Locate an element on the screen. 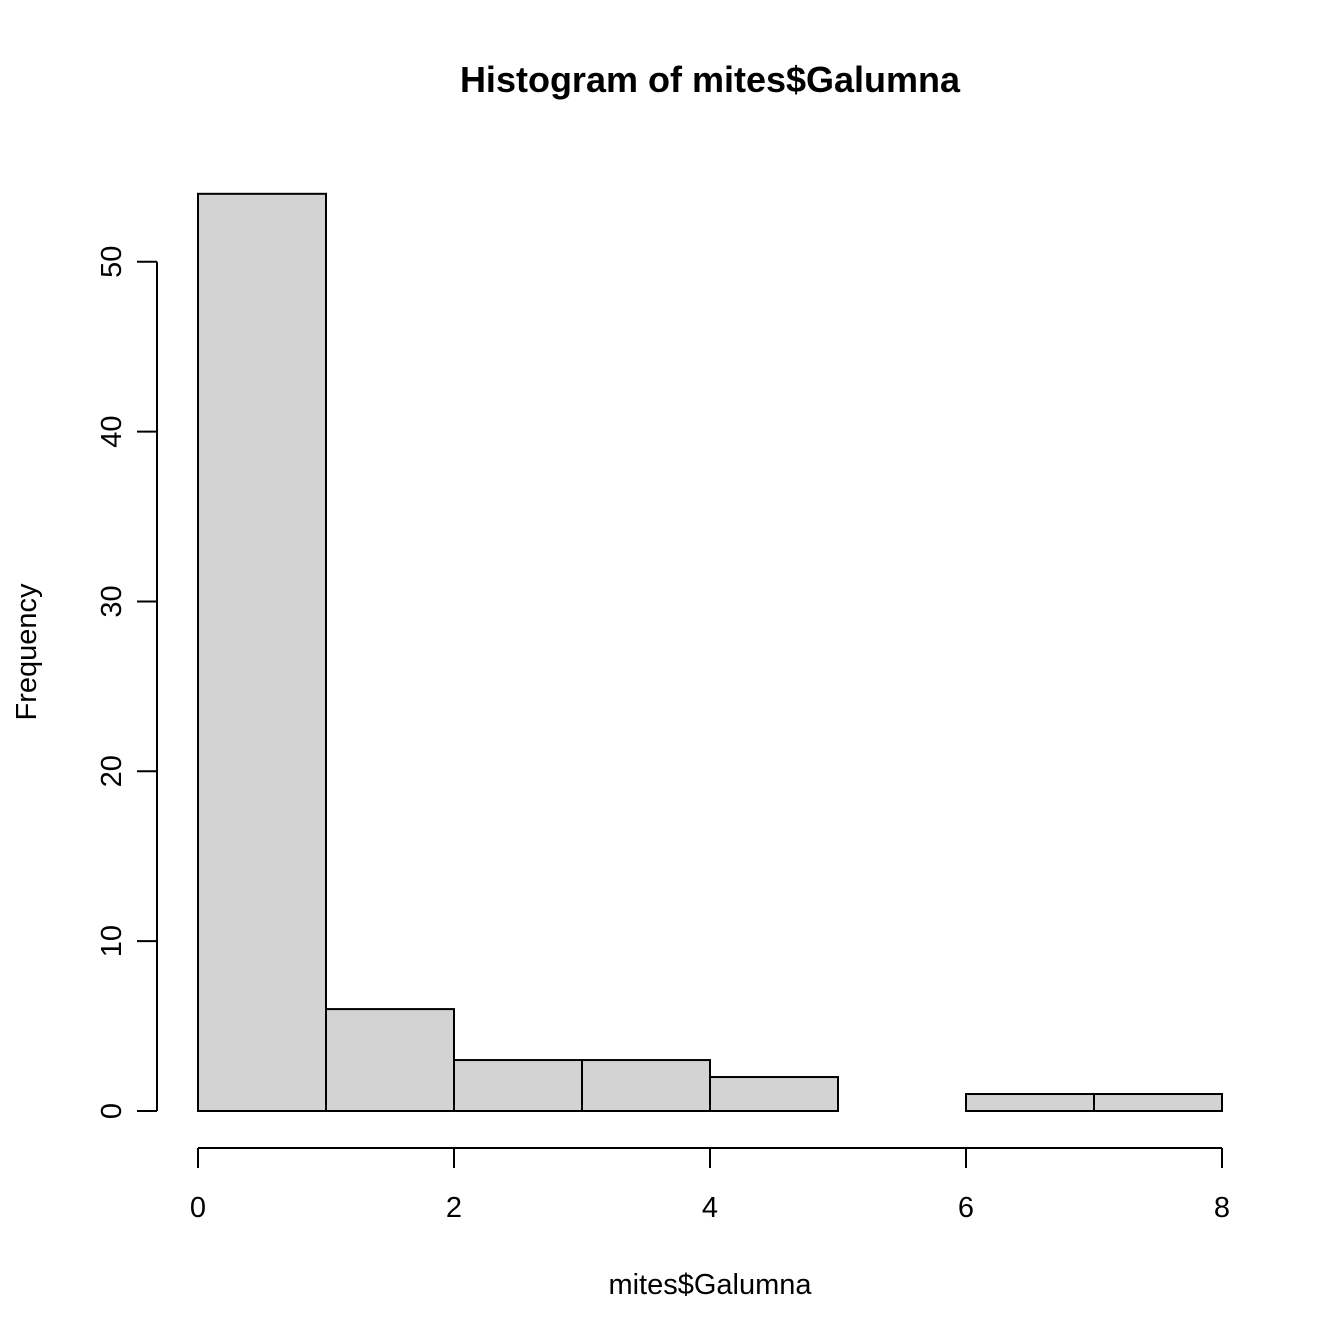 The height and width of the screenshot is (1344, 1344). y-axis: 0 10 20 30 40 50 is located at coordinates (127, 682).